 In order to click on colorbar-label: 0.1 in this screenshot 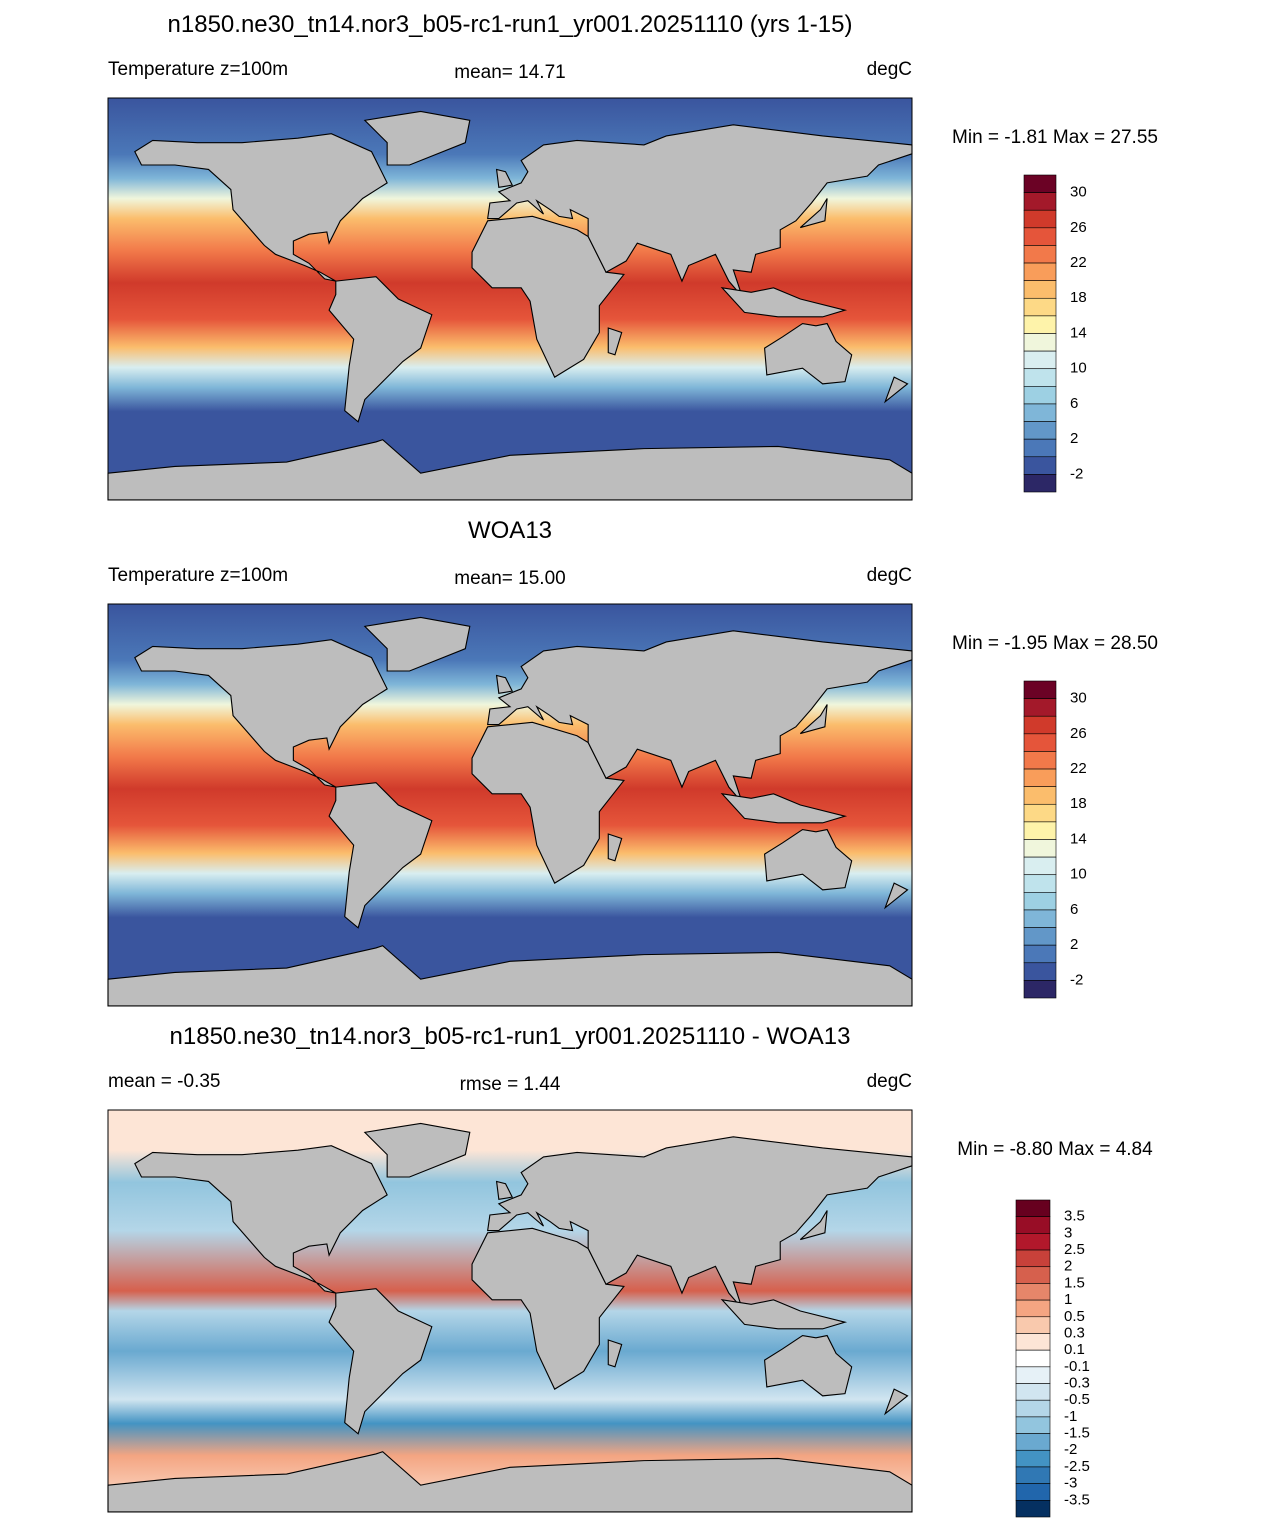, I will do `click(1074, 1349)`.